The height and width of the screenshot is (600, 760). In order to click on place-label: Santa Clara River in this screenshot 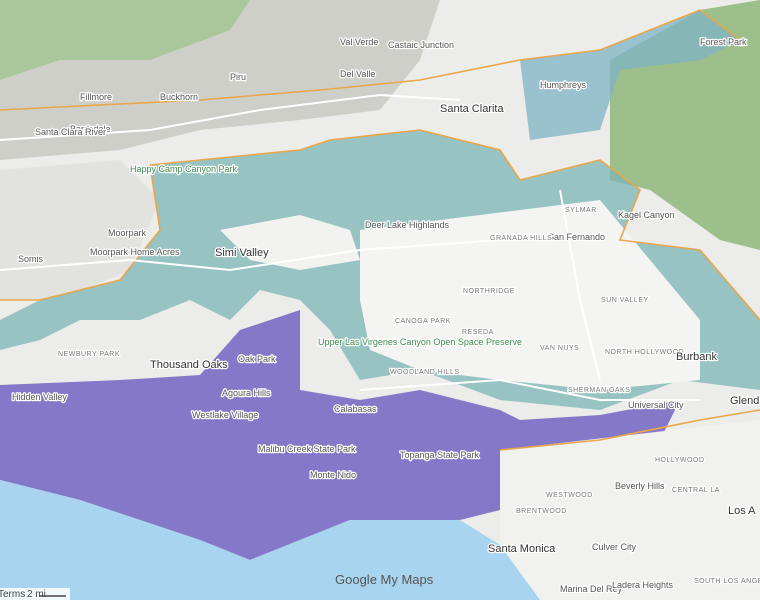, I will do `click(70, 132)`.